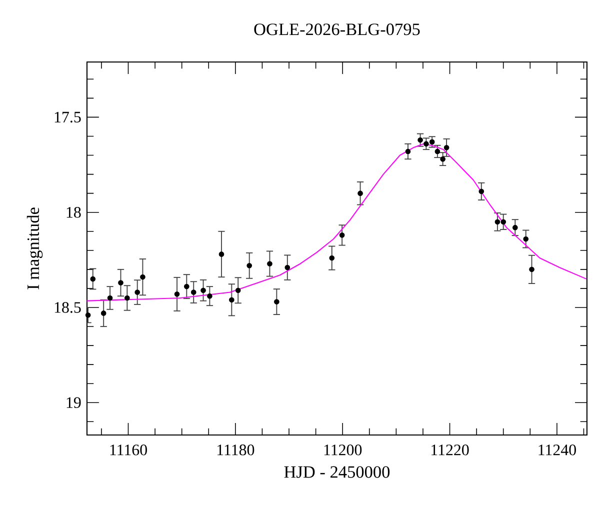 This screenshot has width=600, height=512. I want to click on x-tick-label: 11160, so click(128, 450).